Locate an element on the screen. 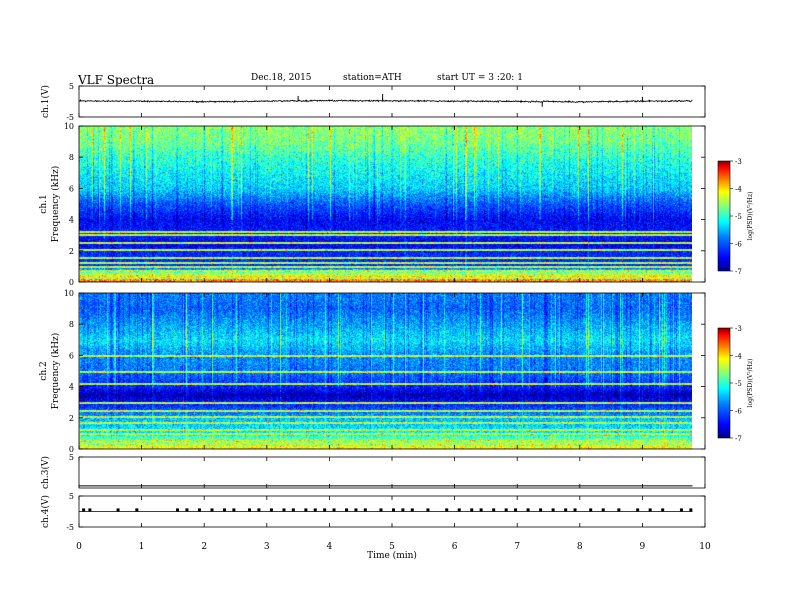 The image size is (792, 612). station-label: station=ATH is located at coordinates (372, 78).